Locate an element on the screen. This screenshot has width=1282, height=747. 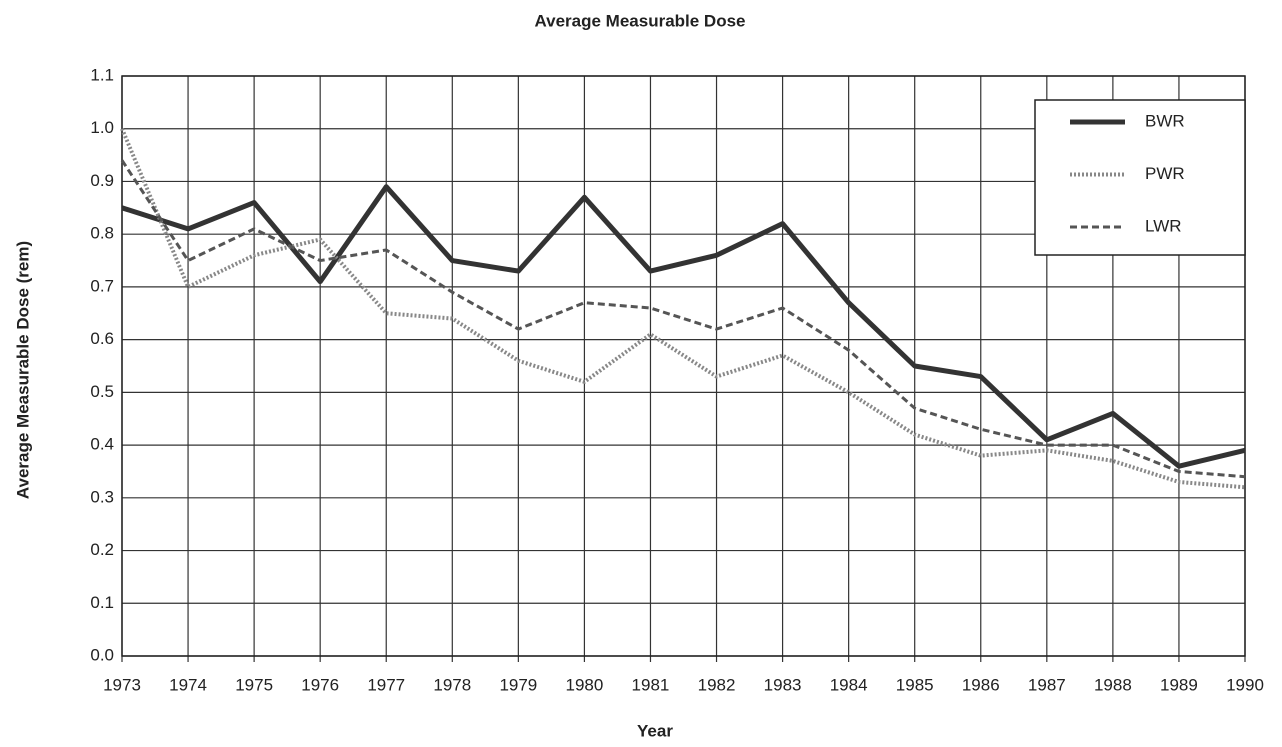
x-tick-label: 1982 is located at coordinates (717, 684).